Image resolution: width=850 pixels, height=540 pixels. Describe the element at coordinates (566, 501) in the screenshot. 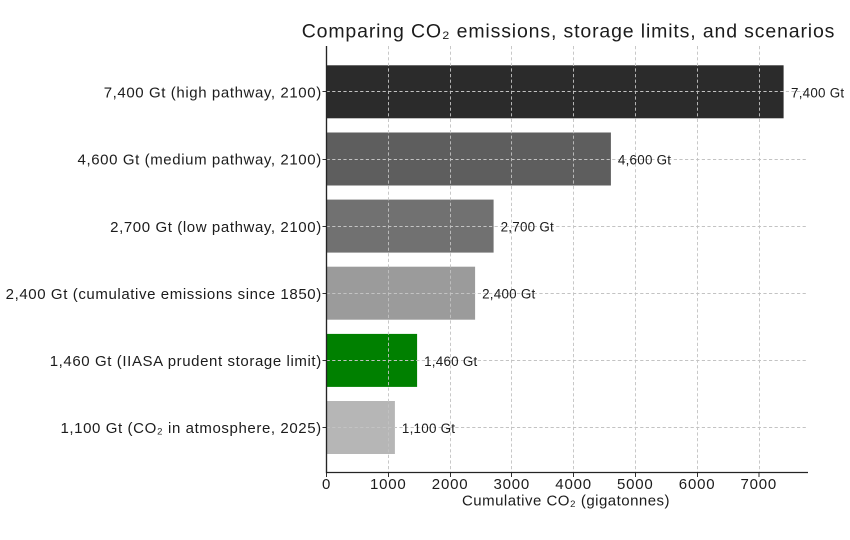

I see `svg-text: Cumulative CO₂ (gigatonnes)` at that location.